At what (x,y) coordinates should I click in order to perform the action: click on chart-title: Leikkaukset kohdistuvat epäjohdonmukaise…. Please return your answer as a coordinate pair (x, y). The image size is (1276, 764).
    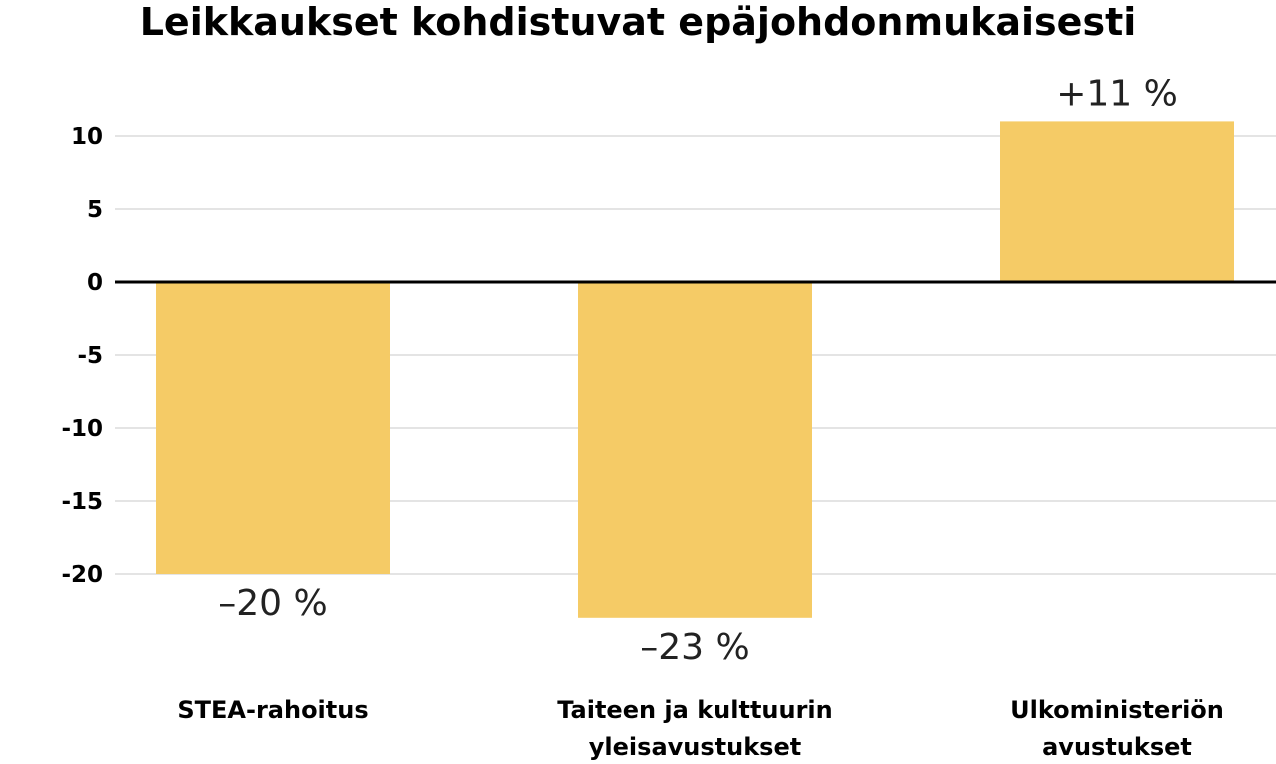
    Looking at the image, I should click on (638, 22).